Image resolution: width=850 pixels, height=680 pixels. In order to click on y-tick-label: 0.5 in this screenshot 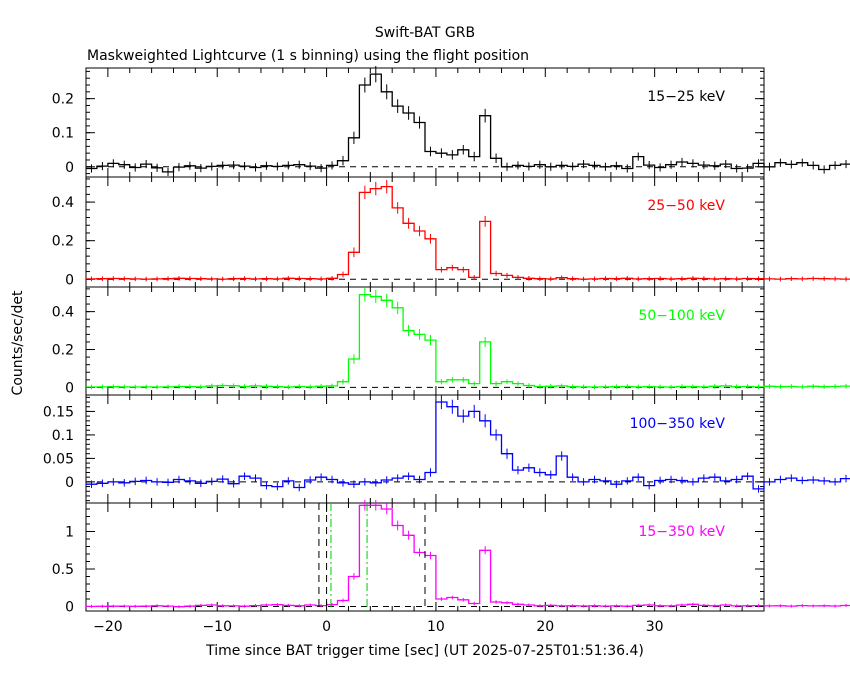, I will do `click(63, 570)`.